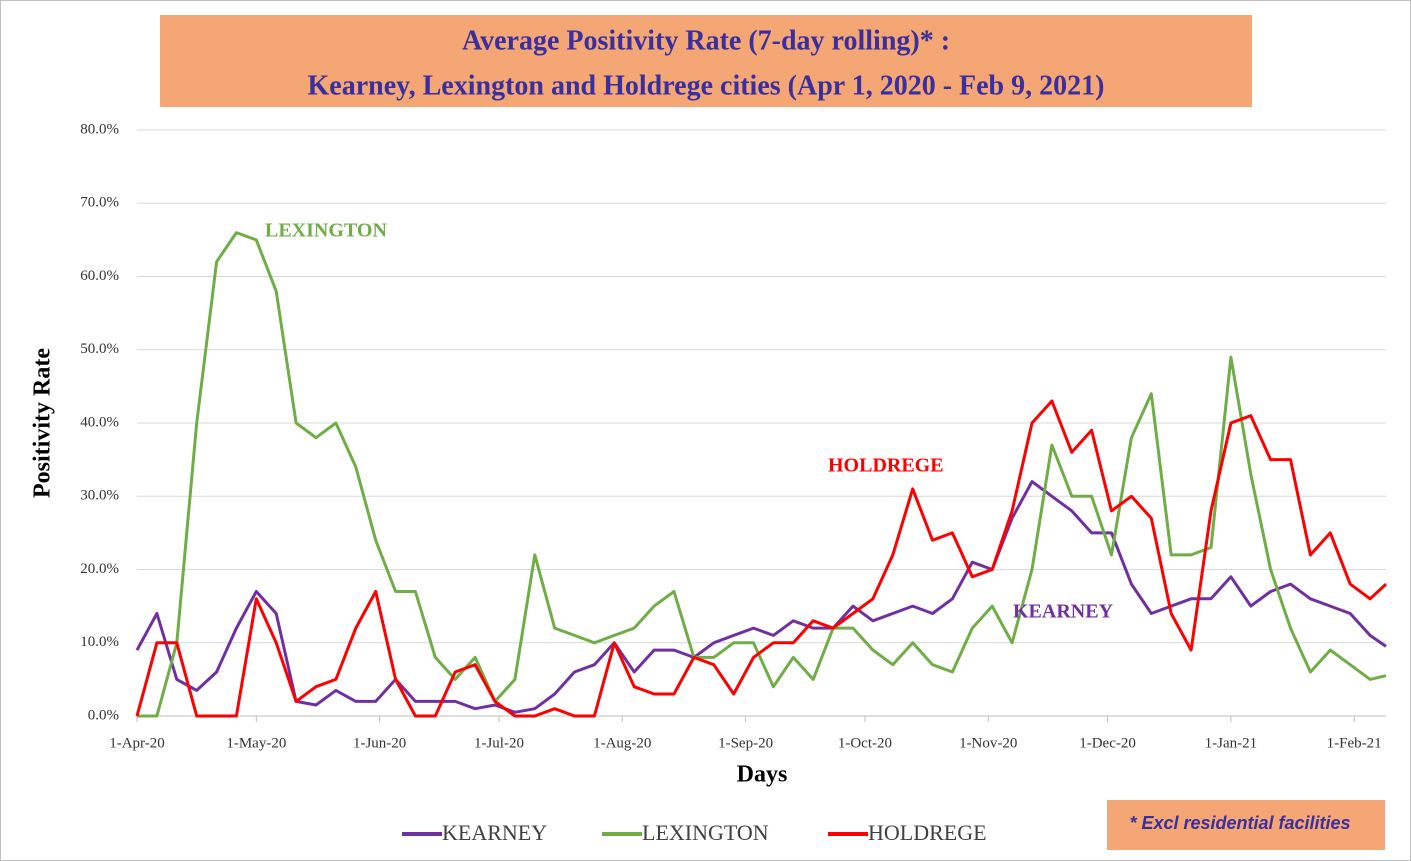  What do you see at coordinates (1107, 743) in the screenshot?
I see `x-tick-label: 1-Dec-20` at bounding box center [1107, 743].